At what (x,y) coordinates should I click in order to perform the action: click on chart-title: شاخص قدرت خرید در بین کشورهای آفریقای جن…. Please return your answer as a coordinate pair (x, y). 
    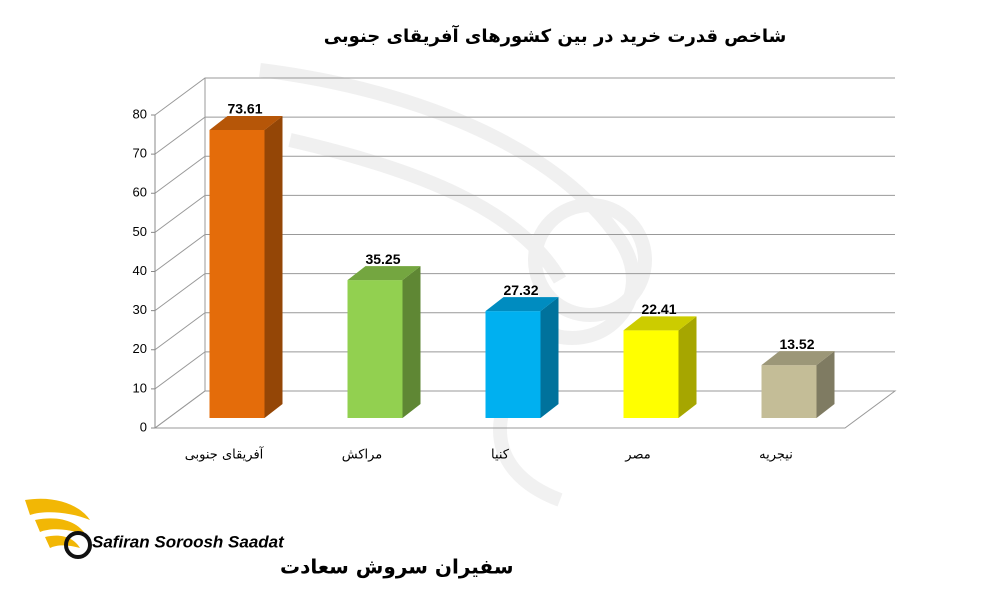
    Looking at the image, I should click on (555, 35).